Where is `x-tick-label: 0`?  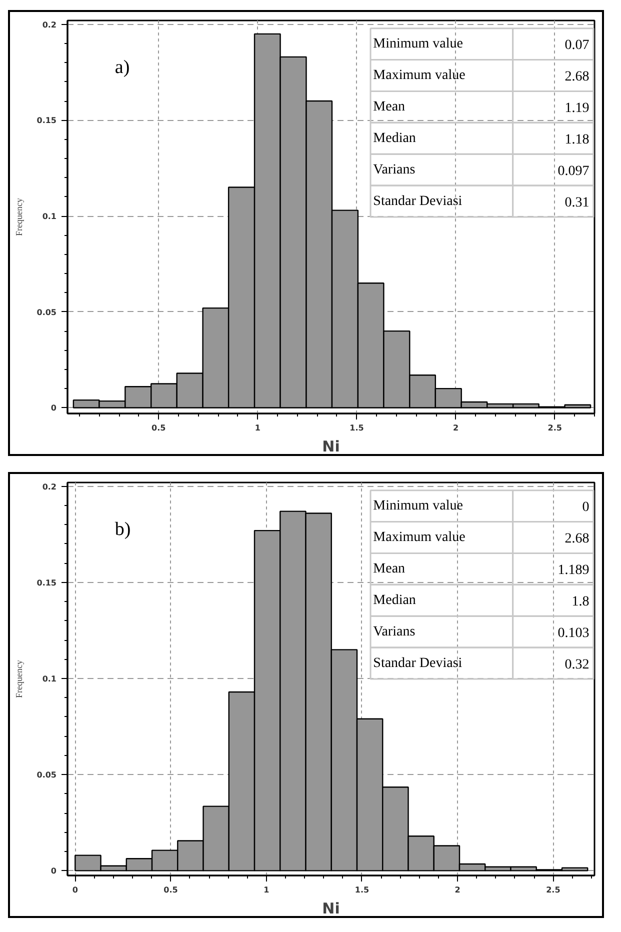 x-tick-label: 0 is located at coordinates (75, 890).